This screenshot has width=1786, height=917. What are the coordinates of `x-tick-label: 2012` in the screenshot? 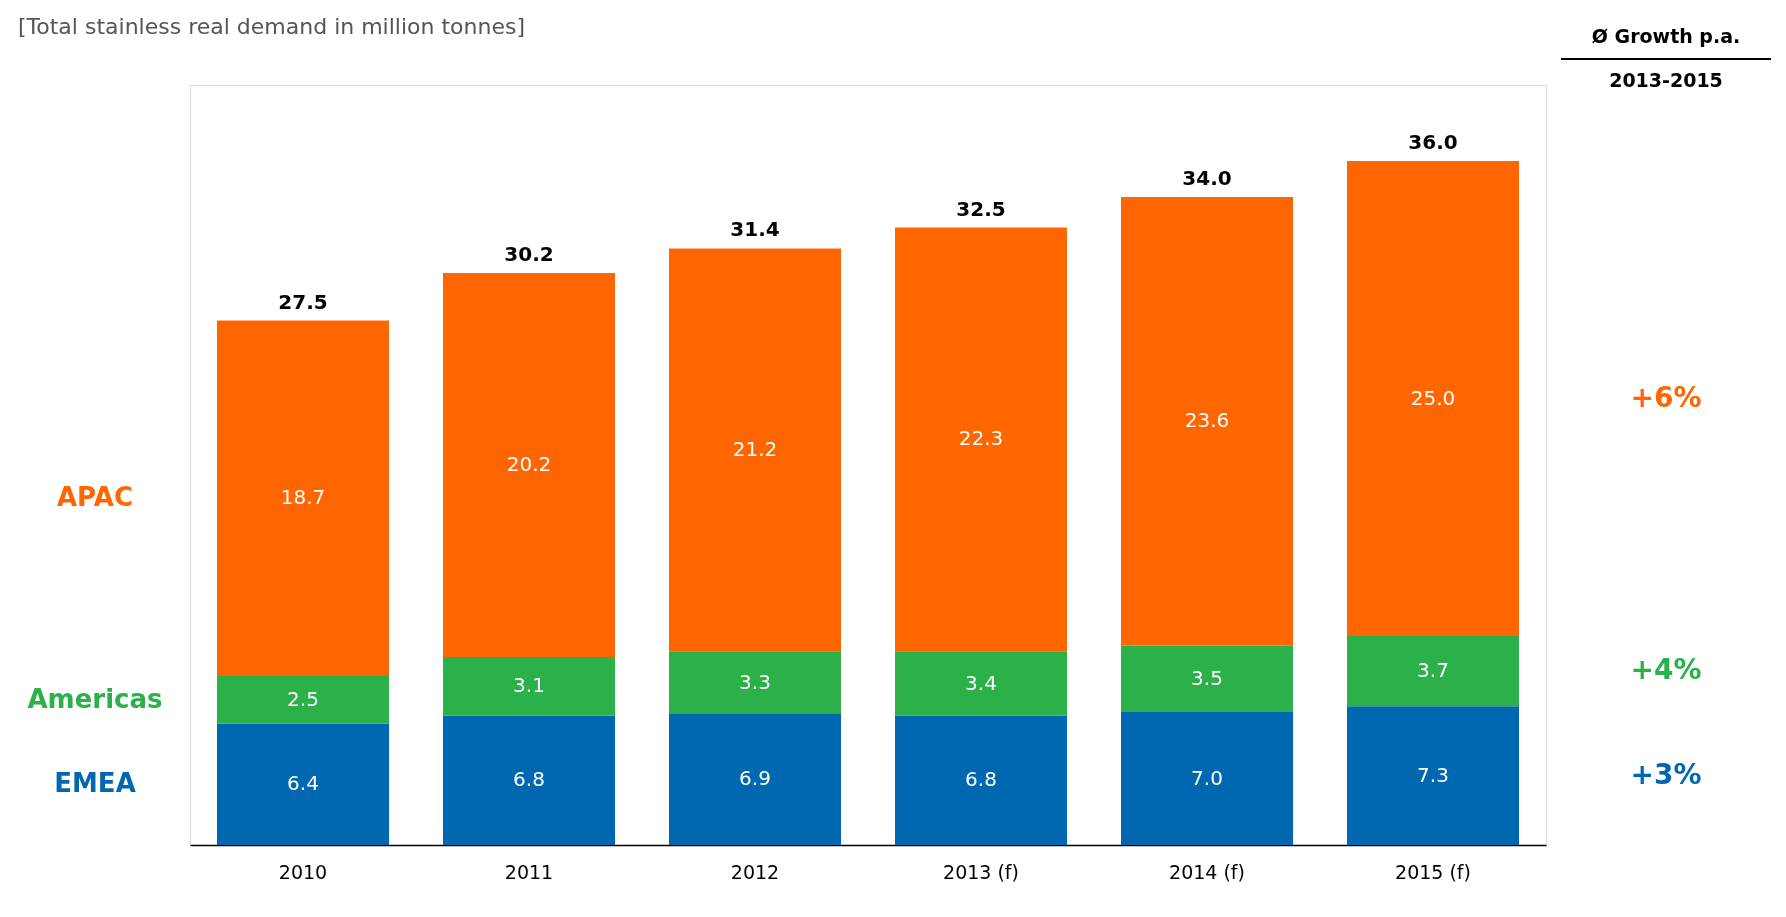 It's located at (755, 871).